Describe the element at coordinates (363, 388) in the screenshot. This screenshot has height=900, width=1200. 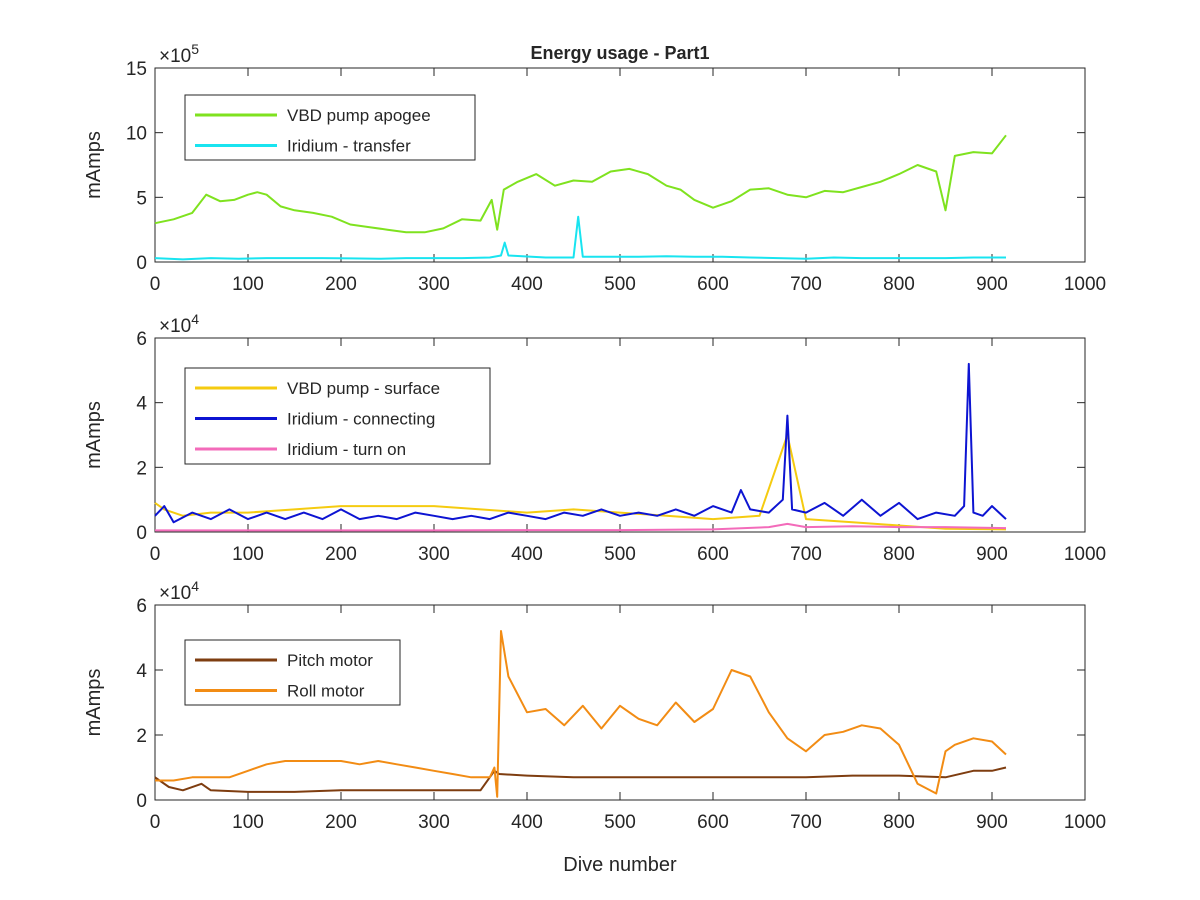
I see `legend-entry: VBD pump - surface` at that location.